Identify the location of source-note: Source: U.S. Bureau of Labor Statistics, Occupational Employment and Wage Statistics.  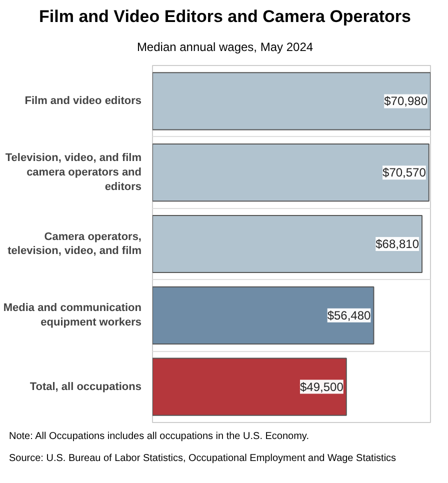
(202, 459).